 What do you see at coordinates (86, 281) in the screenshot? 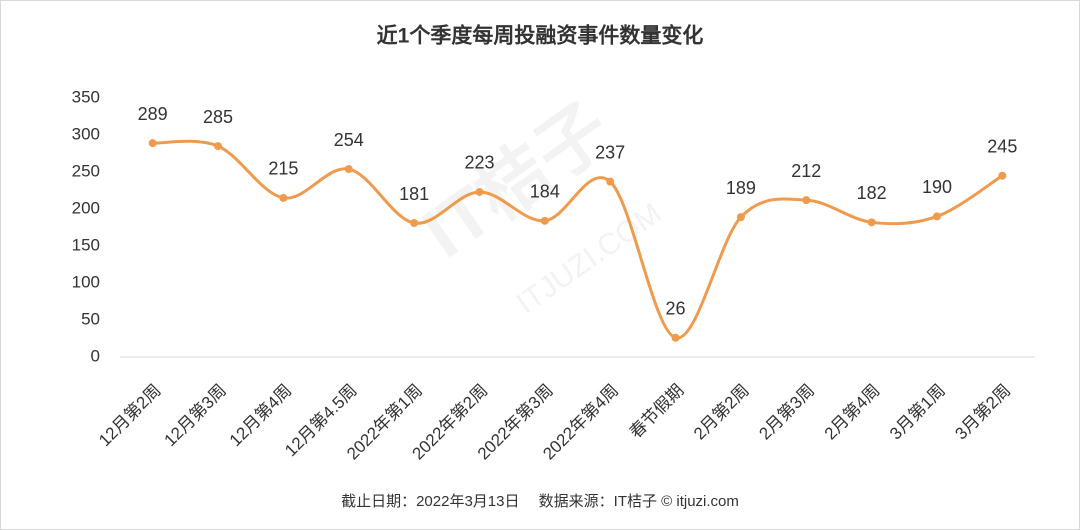
I see `y-tick-label: 100` at bounding box center [86, 281].